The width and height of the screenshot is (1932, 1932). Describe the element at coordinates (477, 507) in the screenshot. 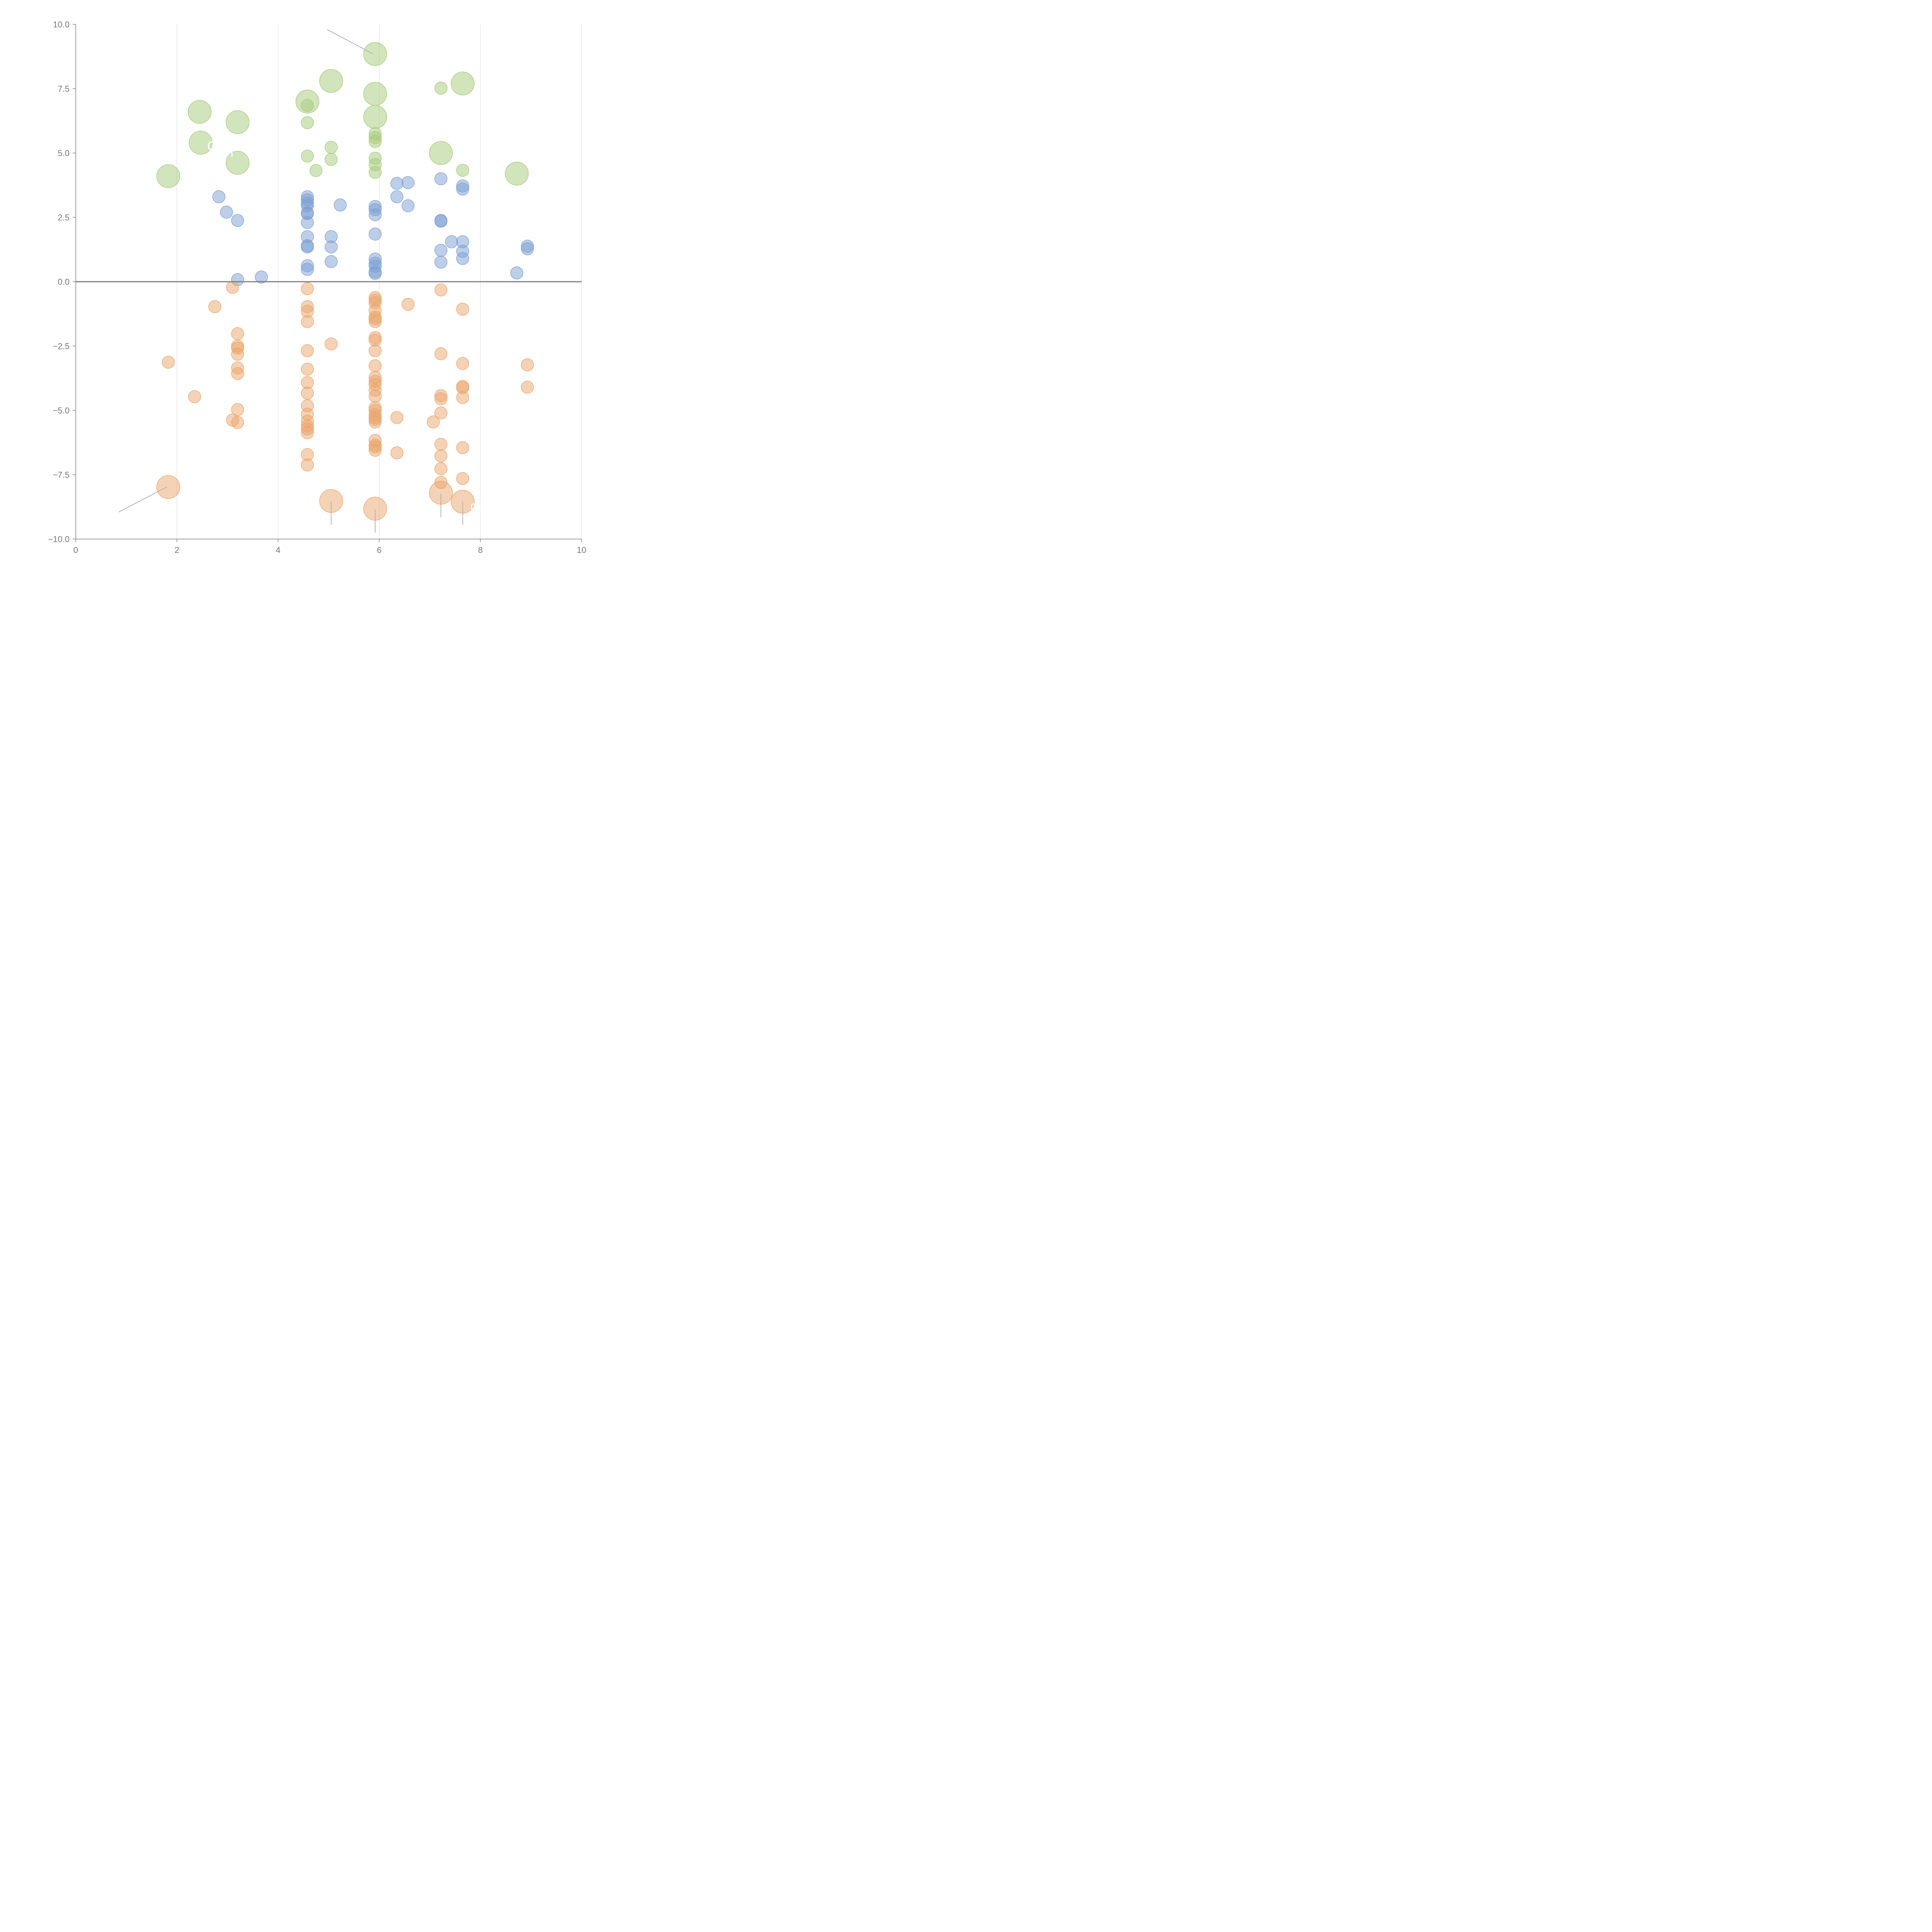

I see `annotation-label: ce` at that location.